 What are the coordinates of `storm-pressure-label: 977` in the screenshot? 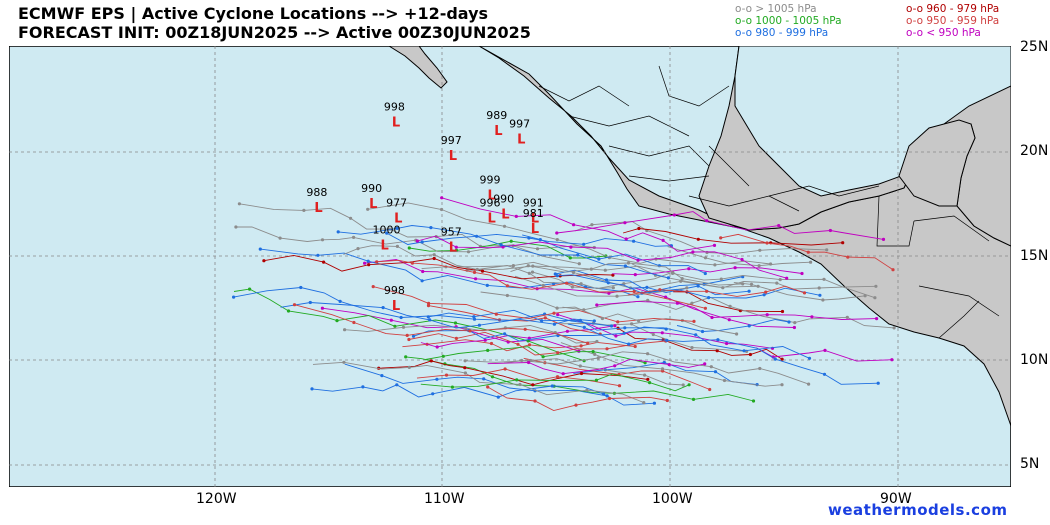 It's located at (396, 202).